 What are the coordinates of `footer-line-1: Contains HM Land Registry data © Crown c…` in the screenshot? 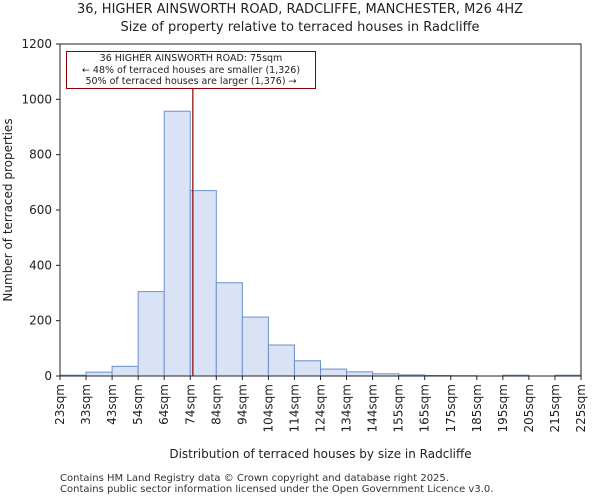 It's located at (254, 478).